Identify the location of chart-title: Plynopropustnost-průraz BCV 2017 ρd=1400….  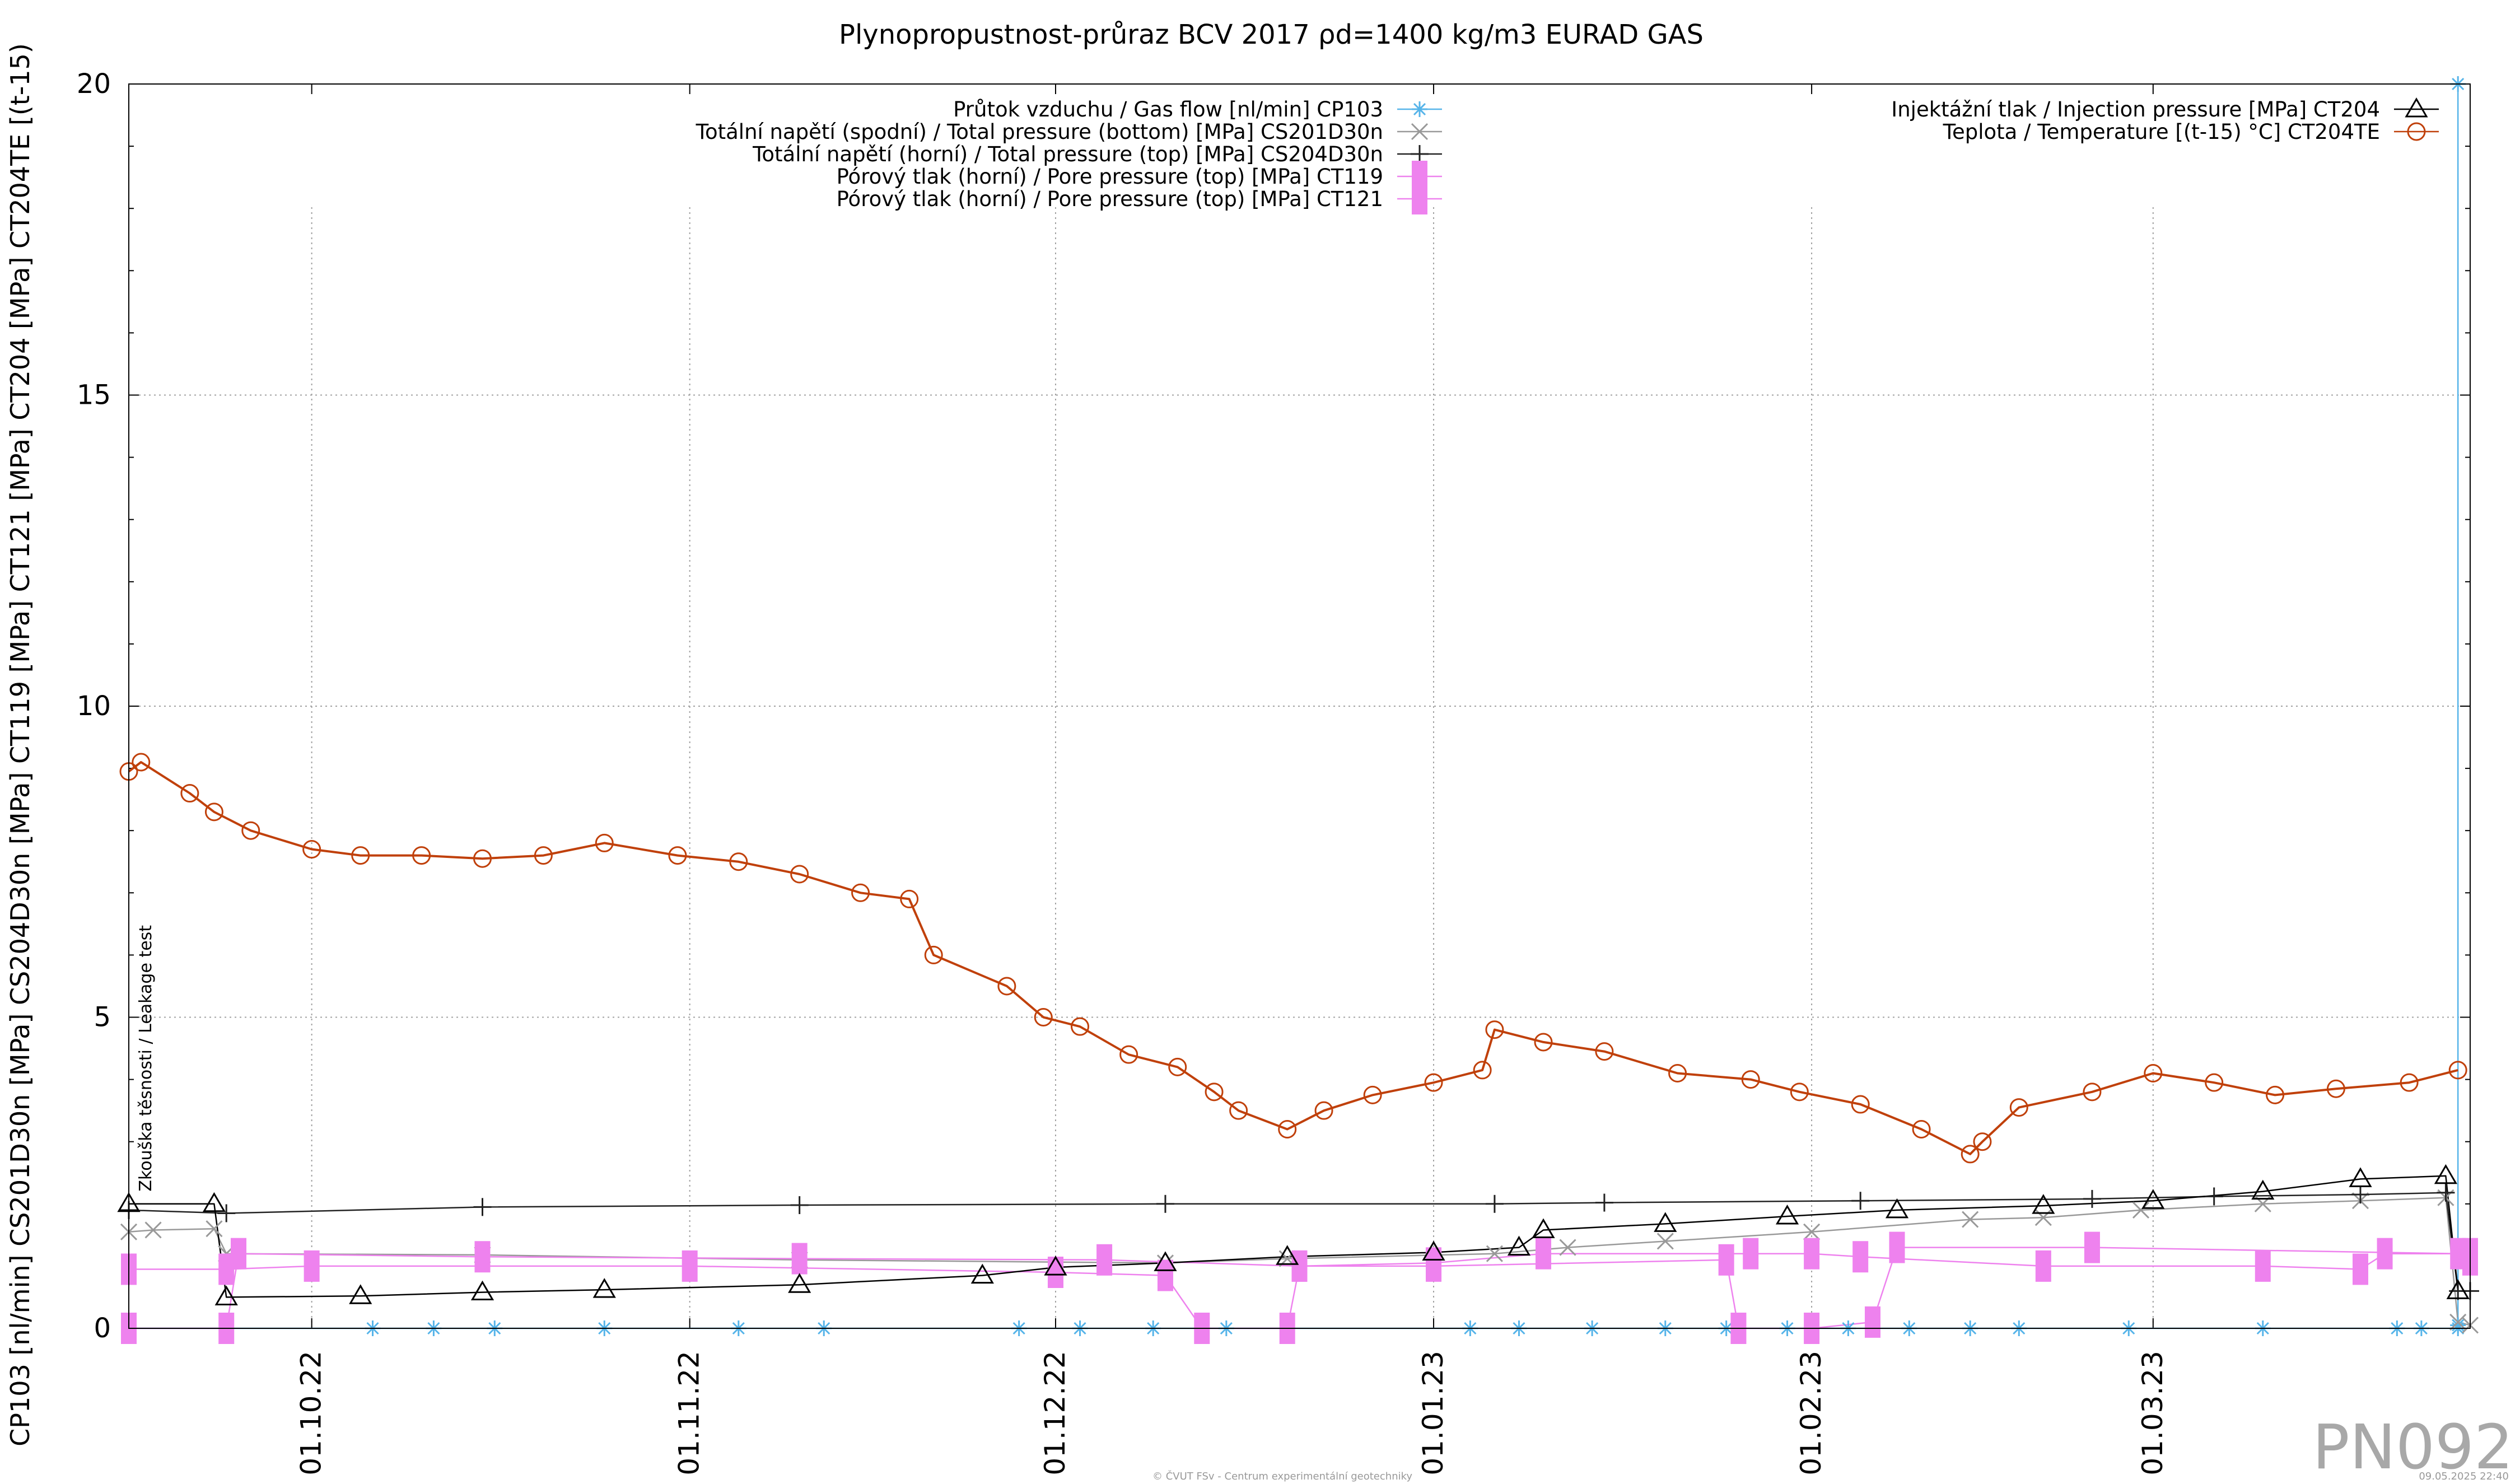
(1271, 35).